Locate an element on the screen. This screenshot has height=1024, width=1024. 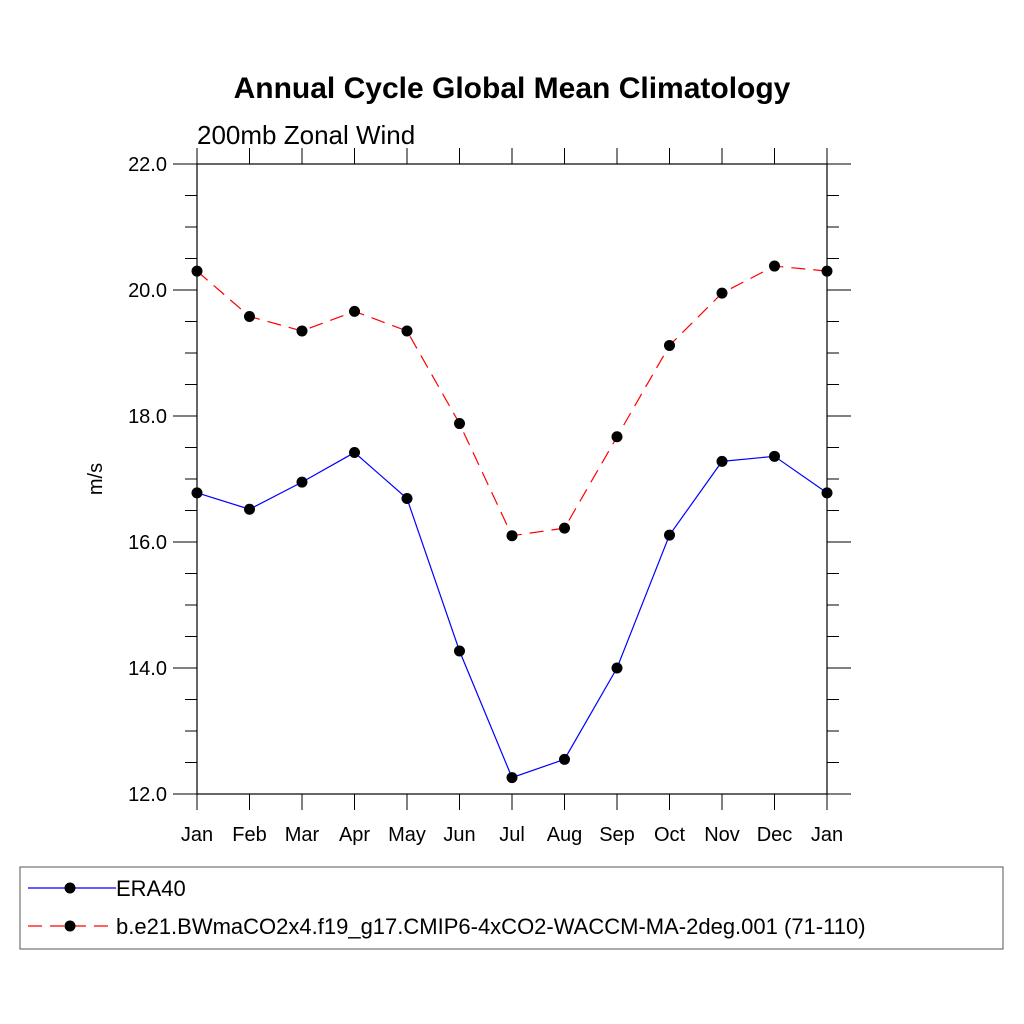
x-tick-label: Jun is located at coordinates (459, 835).